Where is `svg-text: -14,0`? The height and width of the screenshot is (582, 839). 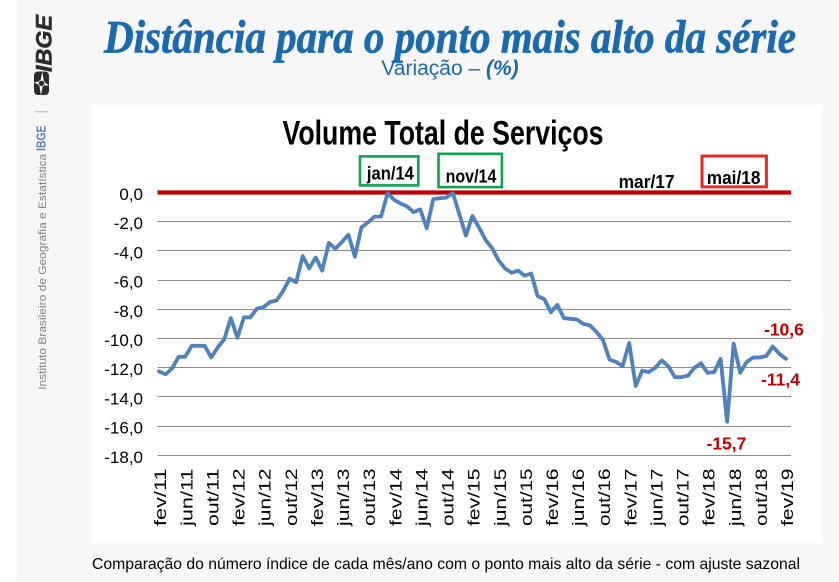 svg-text: -14,0 is located at coordinates (123, 398).